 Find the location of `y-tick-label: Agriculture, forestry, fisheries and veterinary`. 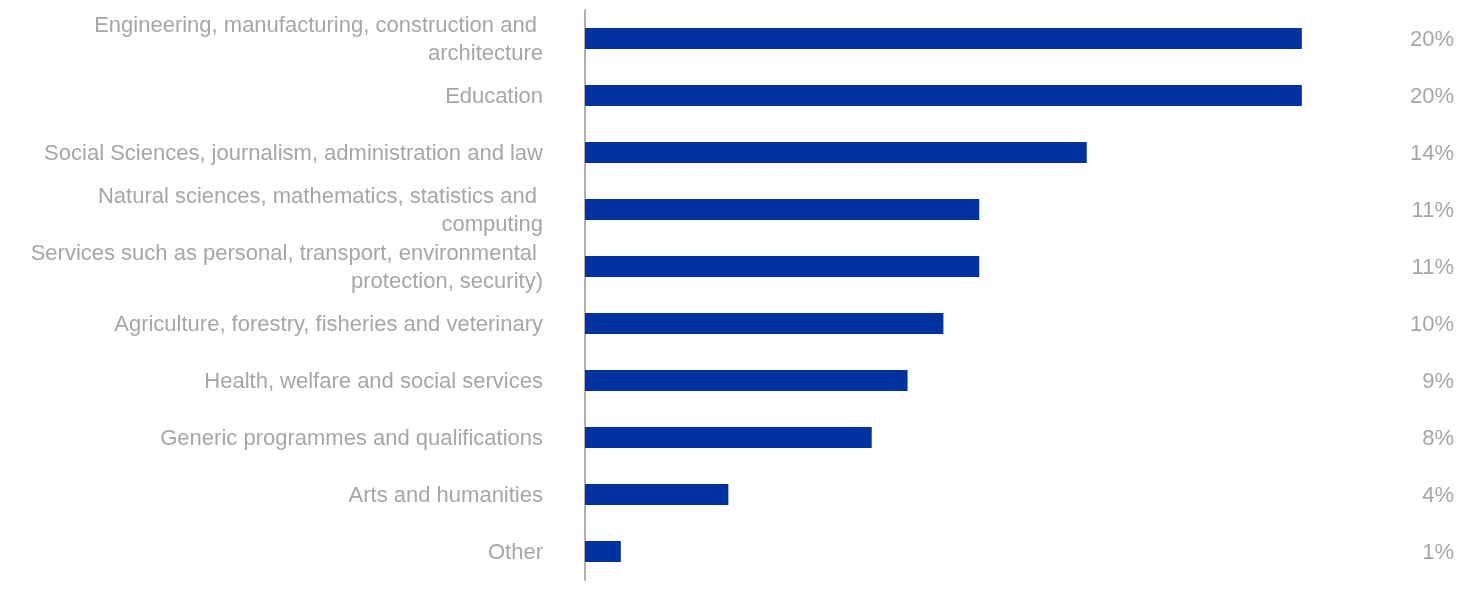

y-tick-label: Agriculture, forestry, fisheries and veterinary is located at coordinates (328, 323).